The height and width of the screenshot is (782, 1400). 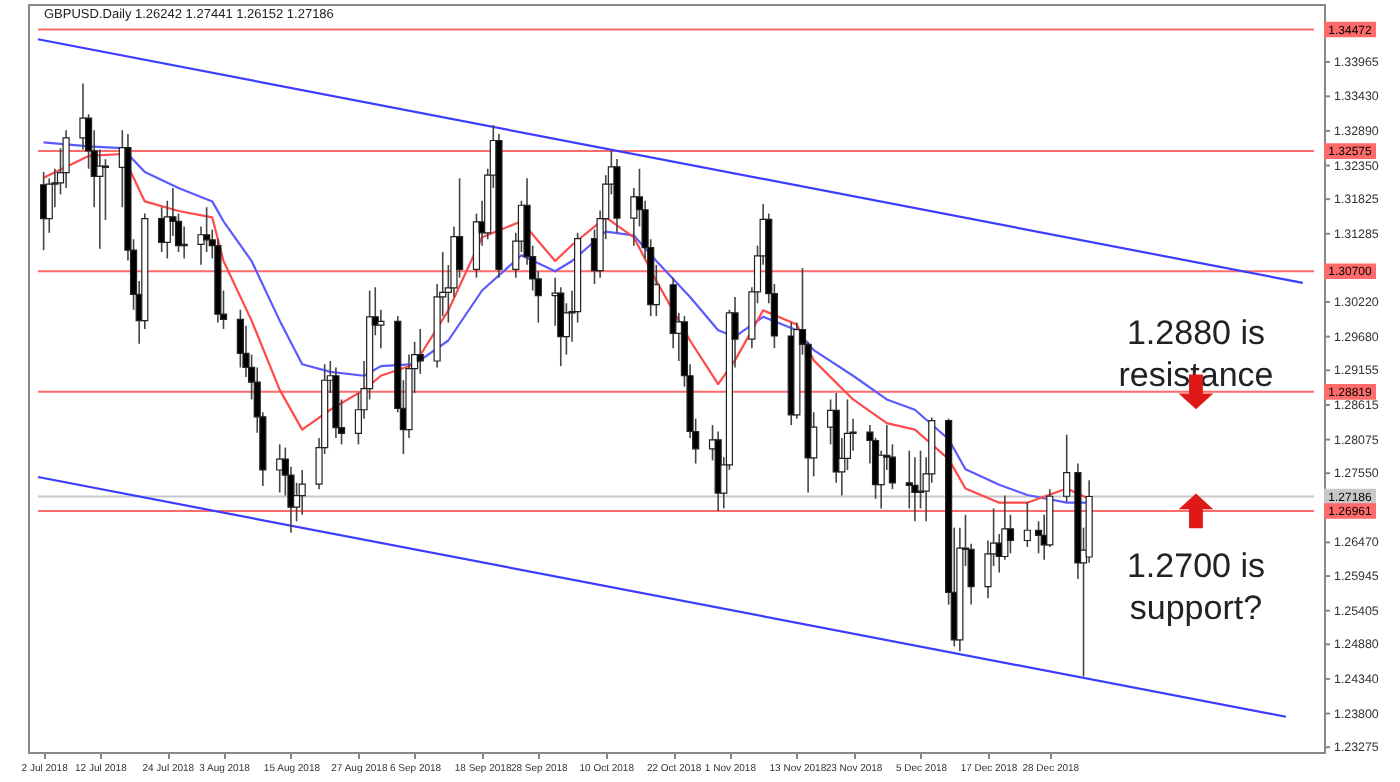 I want to click on annotation: 1.2880 is resistance, so click(x=1196, y=353).